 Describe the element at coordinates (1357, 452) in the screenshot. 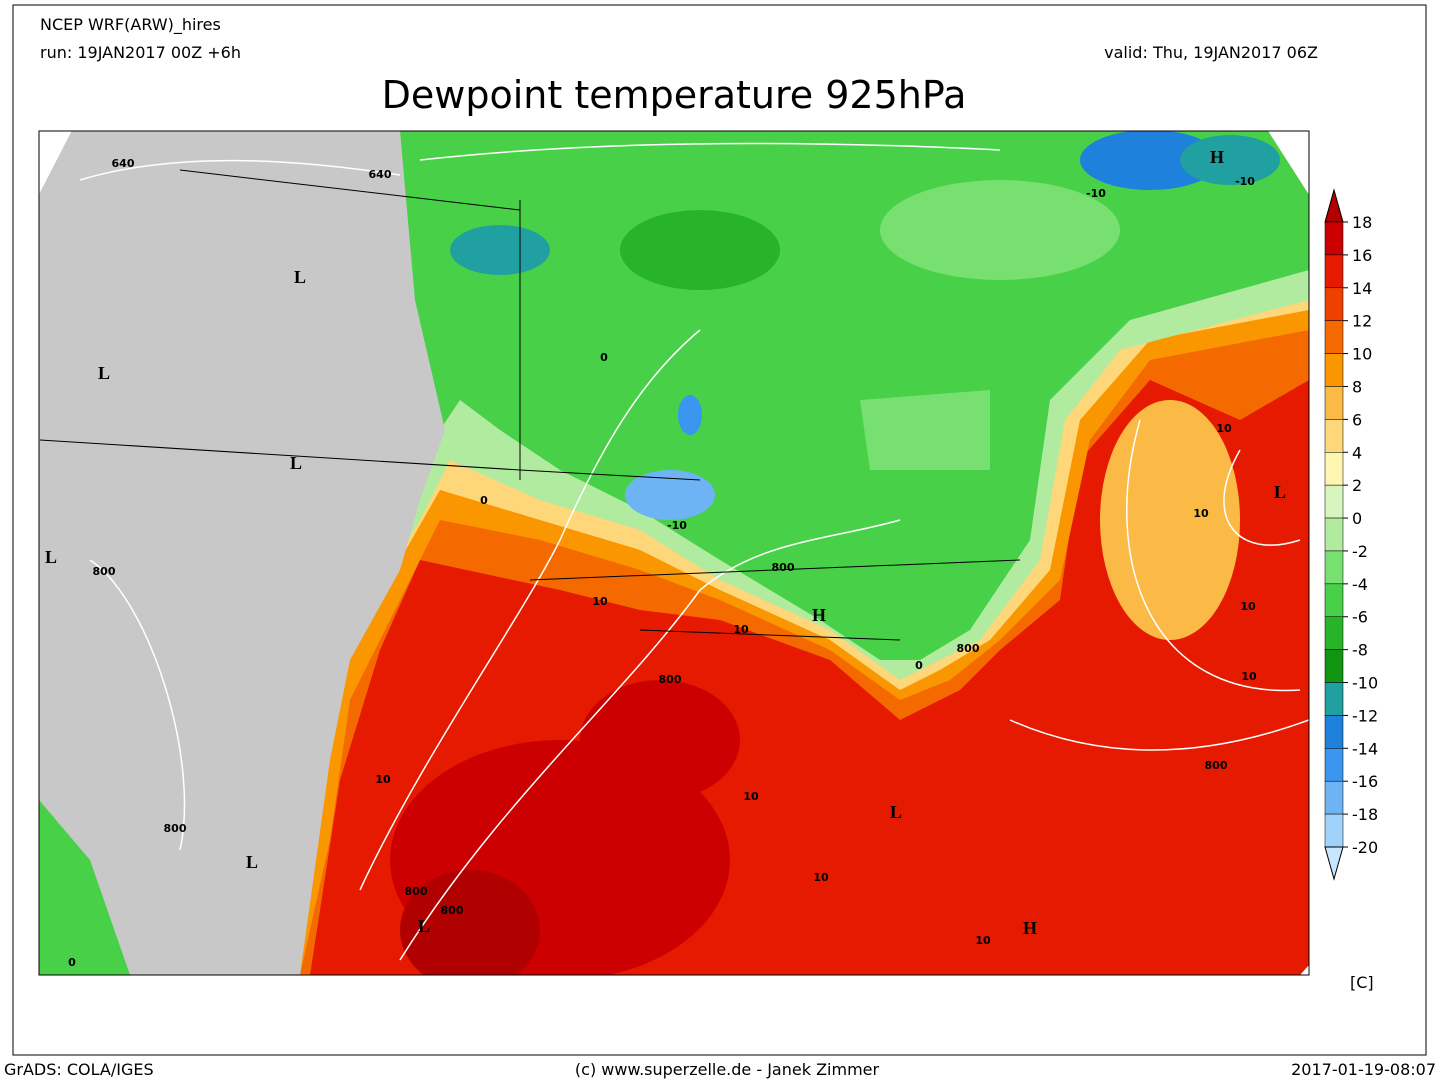

I see `colorbar-label: 4` at that location.